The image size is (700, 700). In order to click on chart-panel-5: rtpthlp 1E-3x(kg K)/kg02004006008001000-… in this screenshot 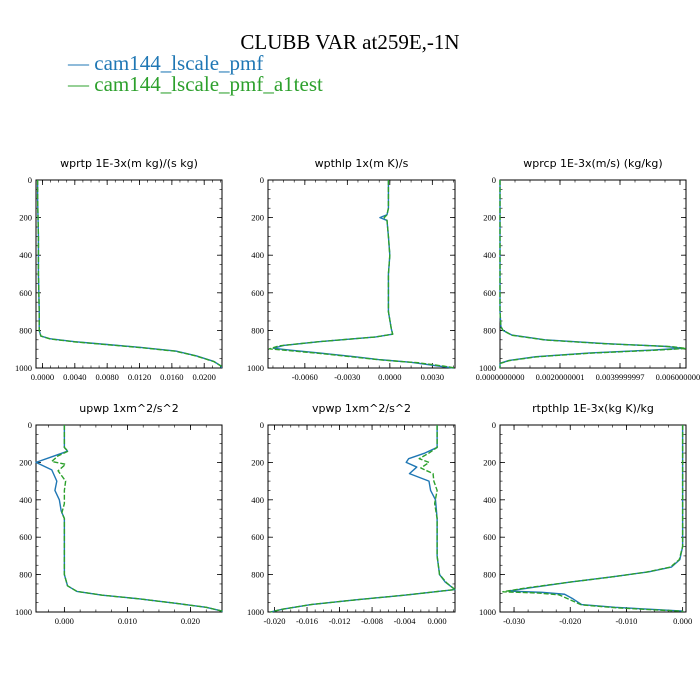, I will do `click(585, 514)`.